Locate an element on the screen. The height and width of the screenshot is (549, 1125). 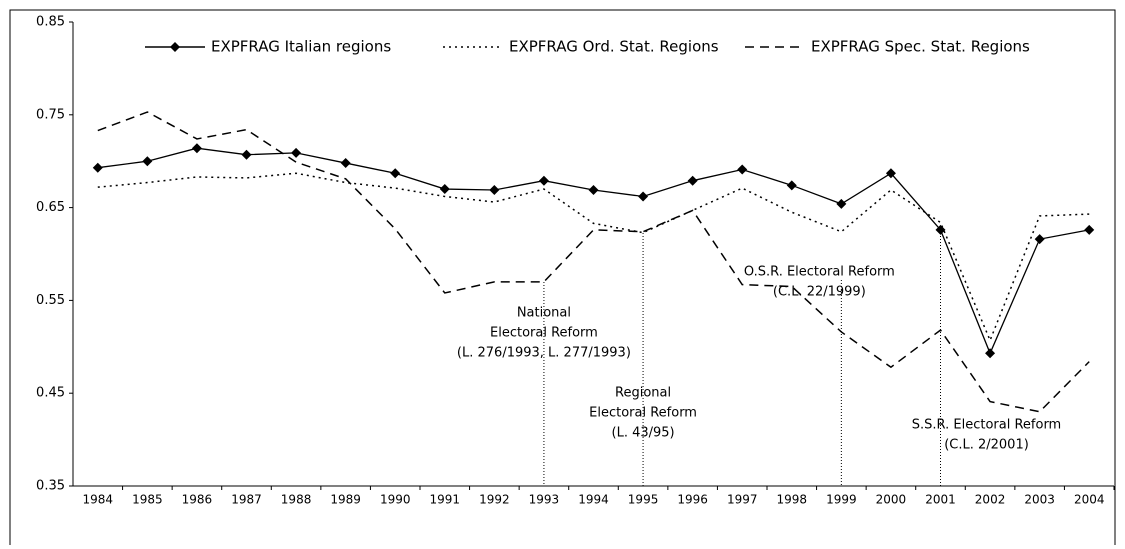
annotation-text: (L. 276/1993, L. 277/1993) is located at coordinates (544, 353).